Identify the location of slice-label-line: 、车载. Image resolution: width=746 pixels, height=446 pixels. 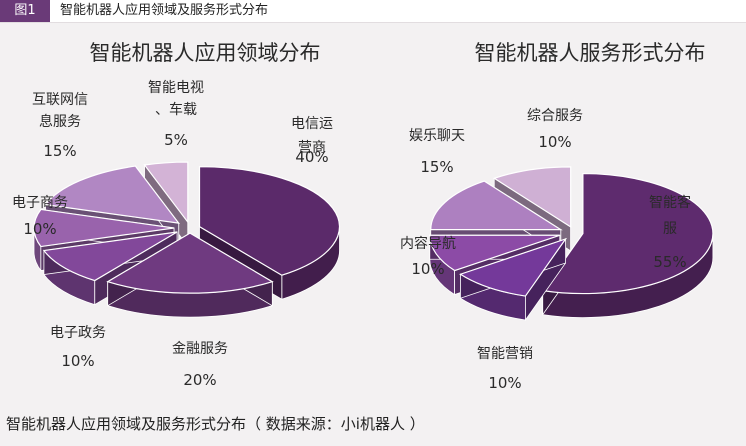
(176, 109).